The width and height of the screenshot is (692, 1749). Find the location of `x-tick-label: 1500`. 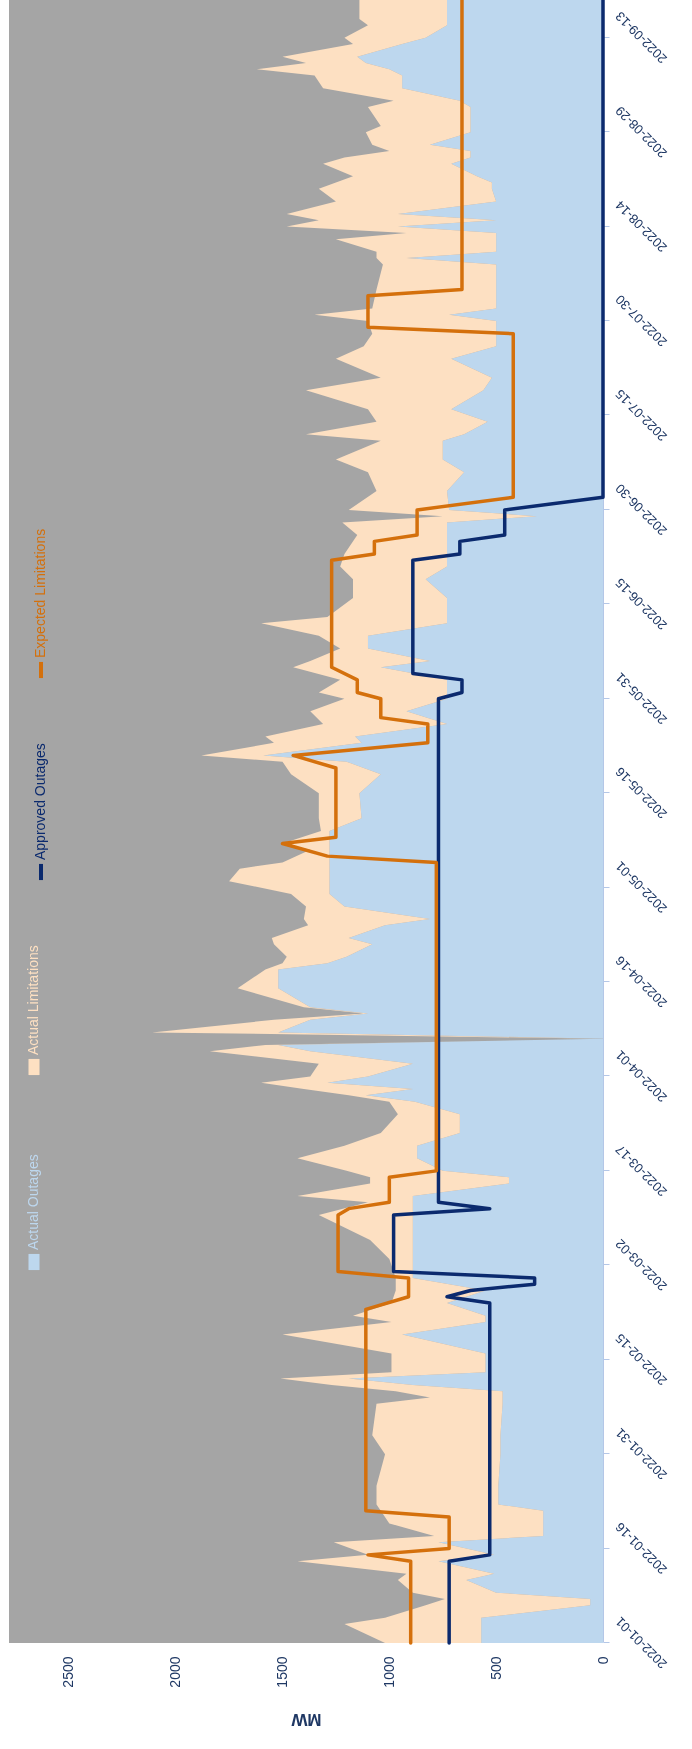

x-tick-label: 1500 is located at coordinates (282, 1672).